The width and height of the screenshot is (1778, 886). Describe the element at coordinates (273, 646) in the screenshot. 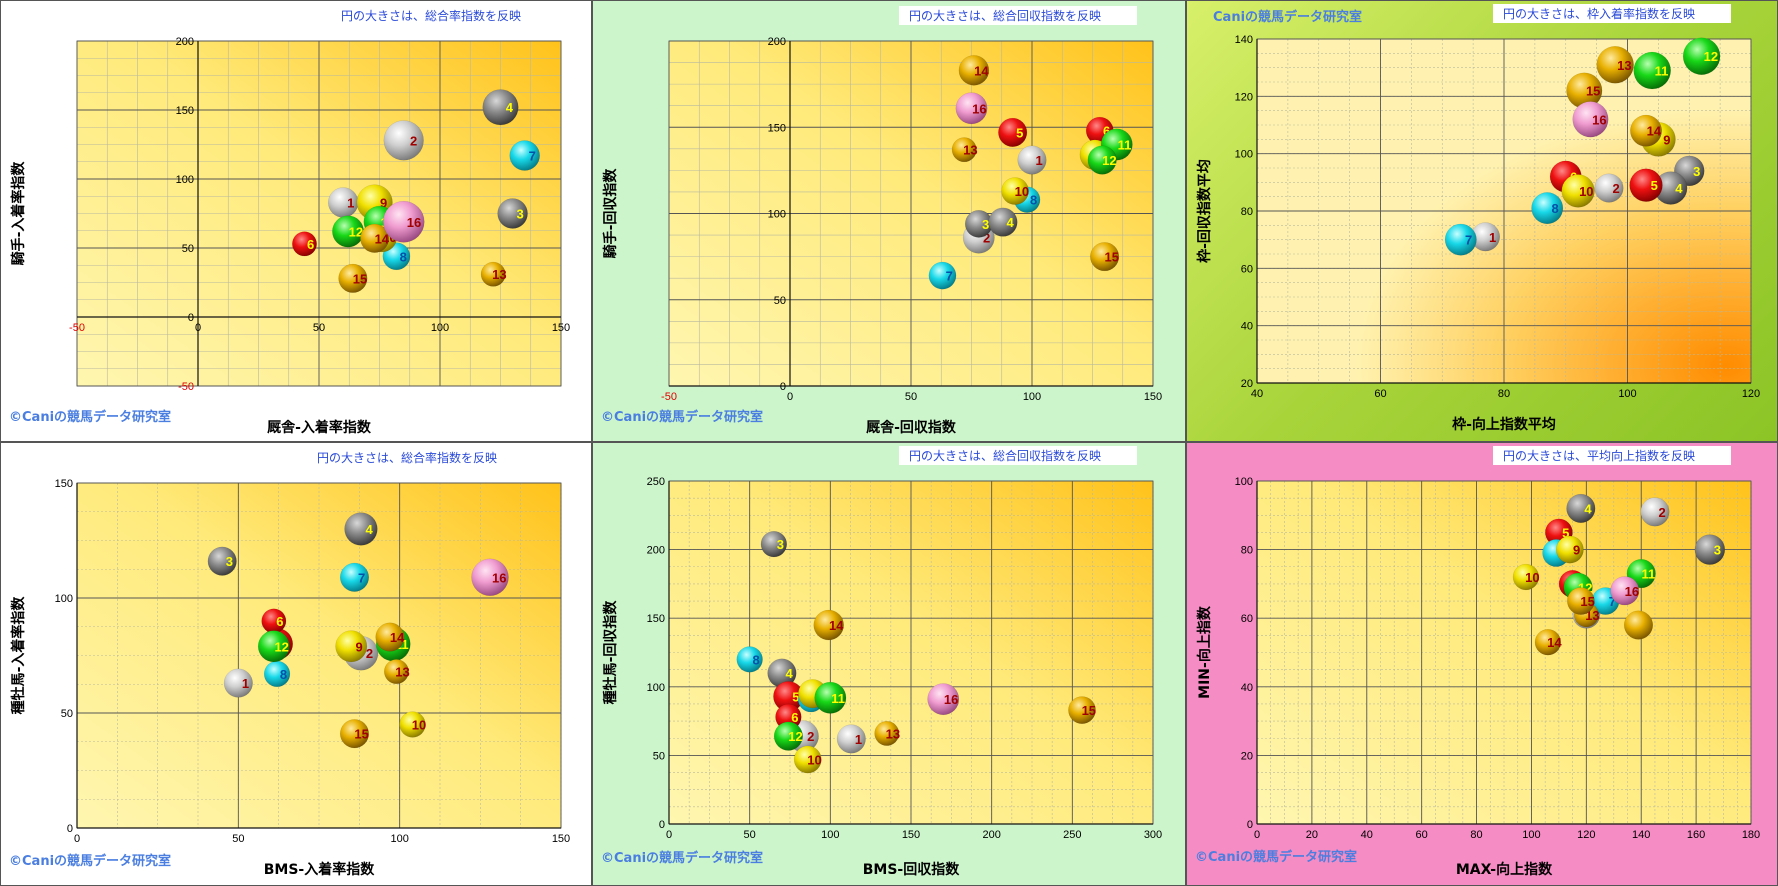

I see `bubble-12: 12` at that location.